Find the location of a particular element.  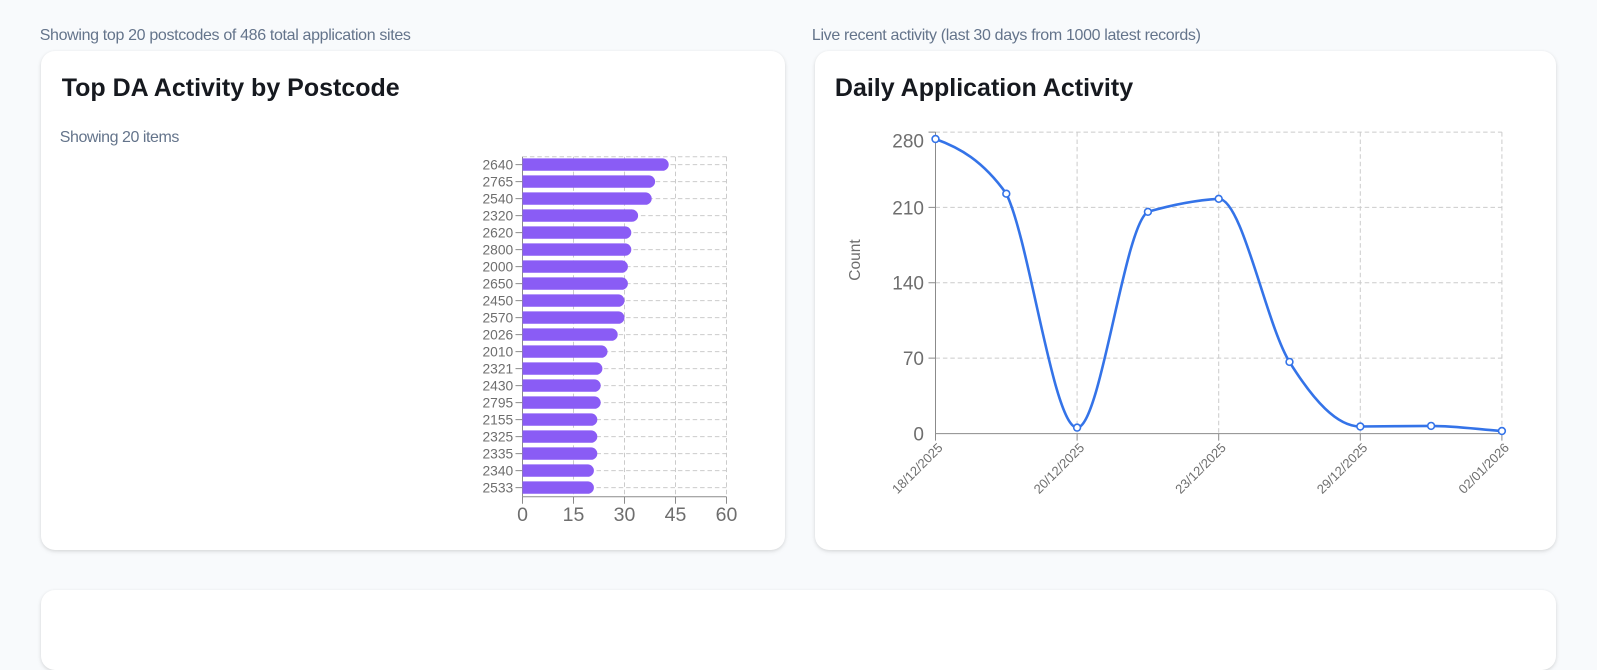

svg-text: 2650 is located at coordinates (497, 284).